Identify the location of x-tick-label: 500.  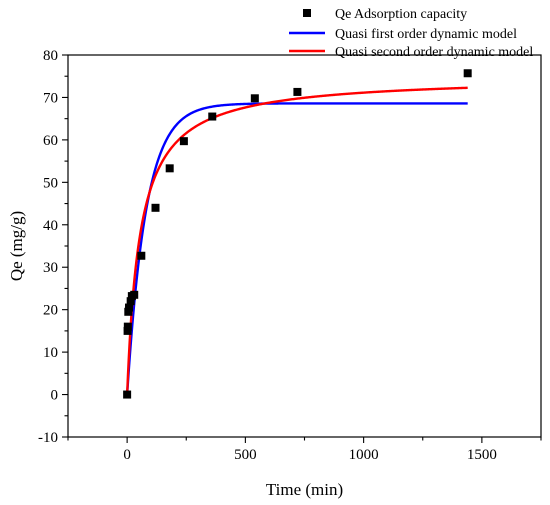
(245, 455).